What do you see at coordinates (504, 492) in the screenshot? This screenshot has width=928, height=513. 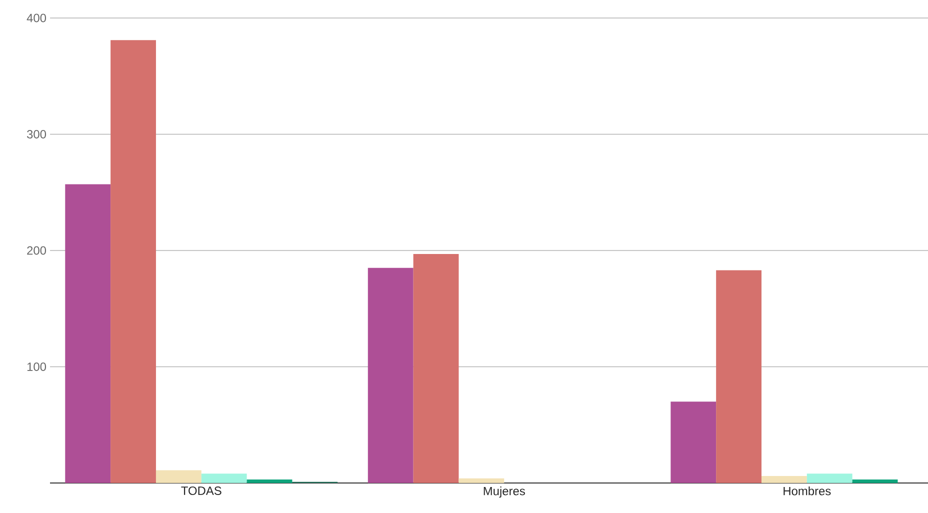 I see `x-tick-label: Mujeres` at bounding box center [504, 492].